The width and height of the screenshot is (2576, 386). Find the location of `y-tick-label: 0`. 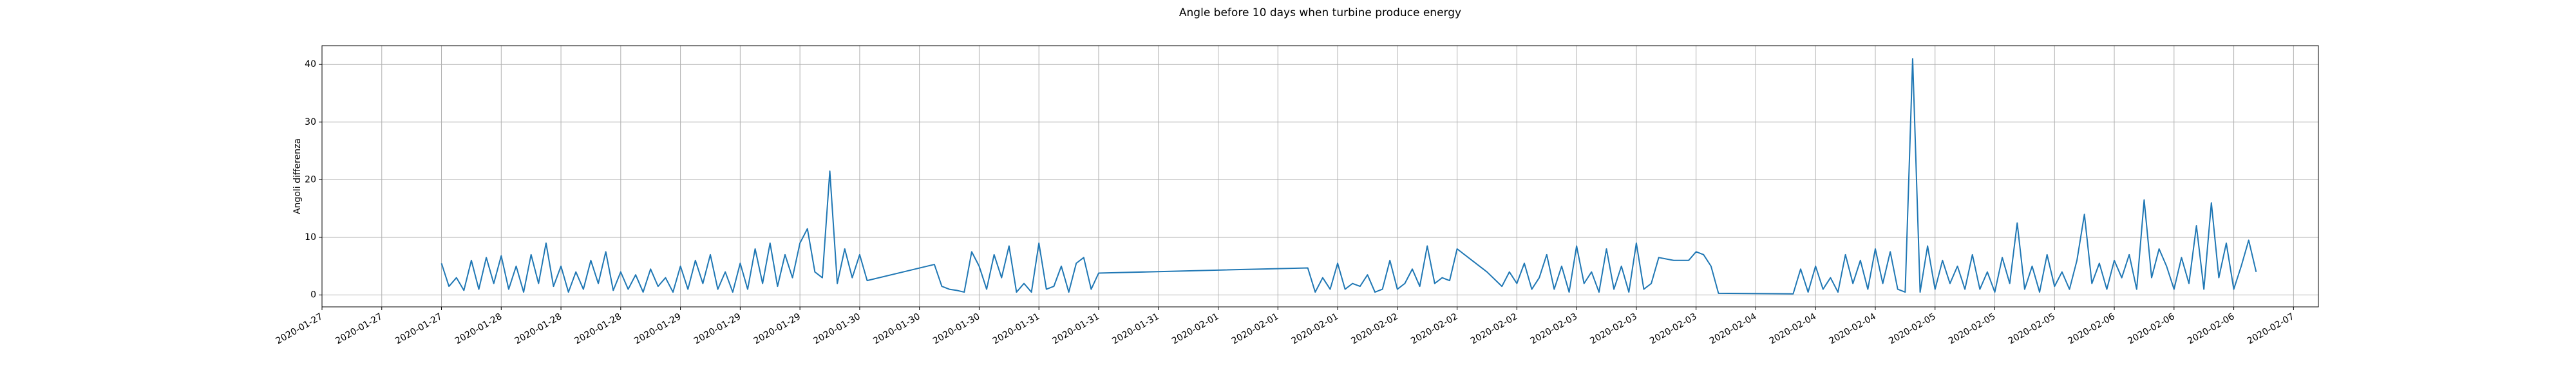

y-tick-label: 0 is located at coordinates (313, 295).